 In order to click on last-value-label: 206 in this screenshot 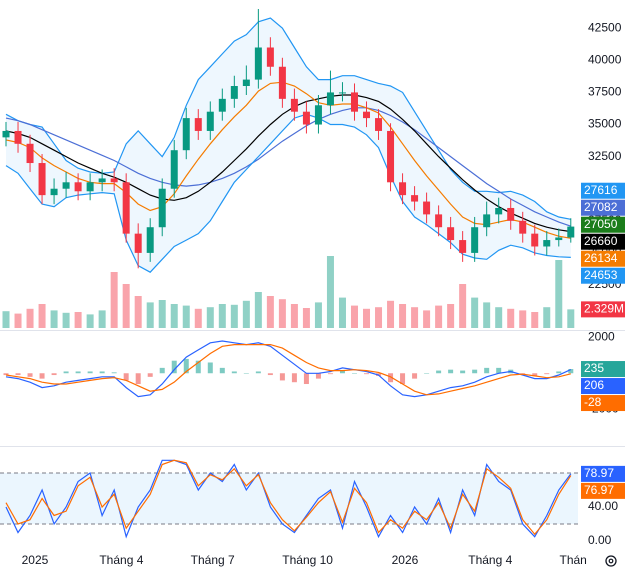, I will do `click(594, 385)`.